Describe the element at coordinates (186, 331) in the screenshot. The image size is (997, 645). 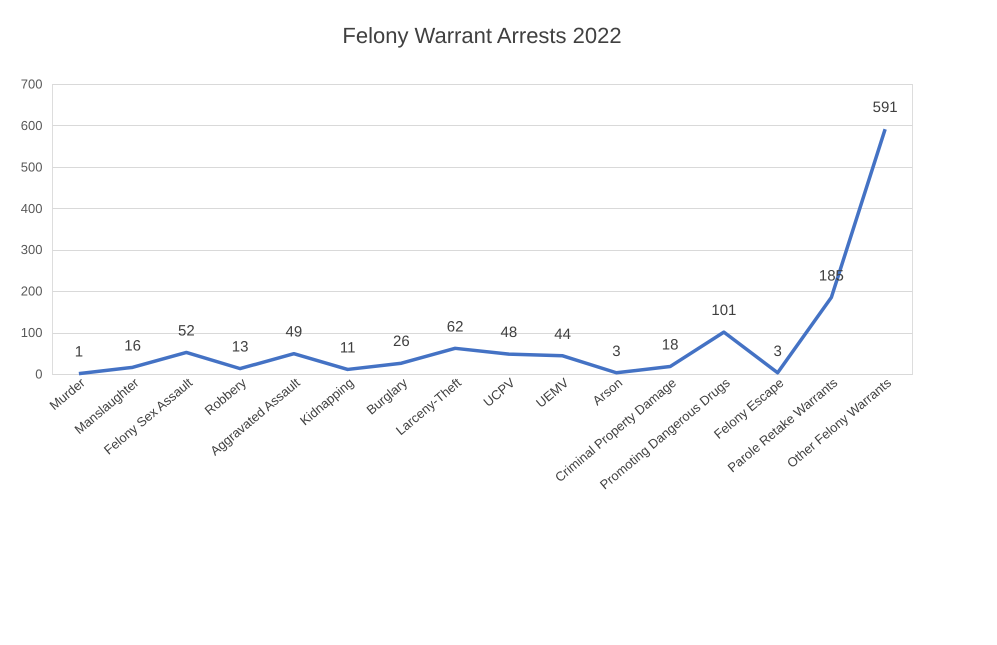
I see `data-label: 52` at that location.